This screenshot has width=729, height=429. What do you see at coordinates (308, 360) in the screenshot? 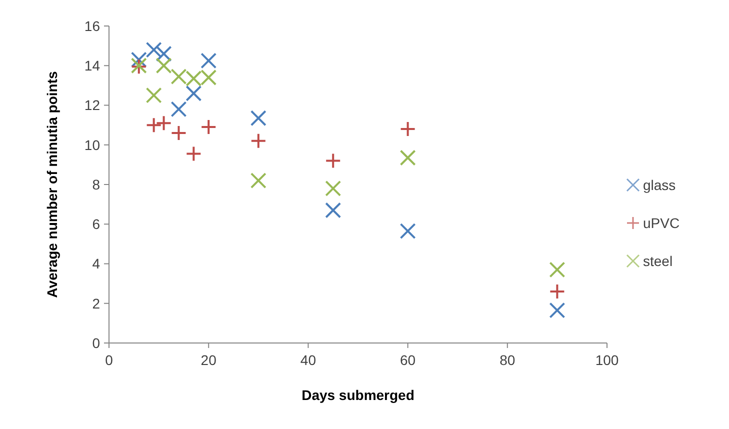
I see `x-tick-label: 40` at bounding box center [308, 360].